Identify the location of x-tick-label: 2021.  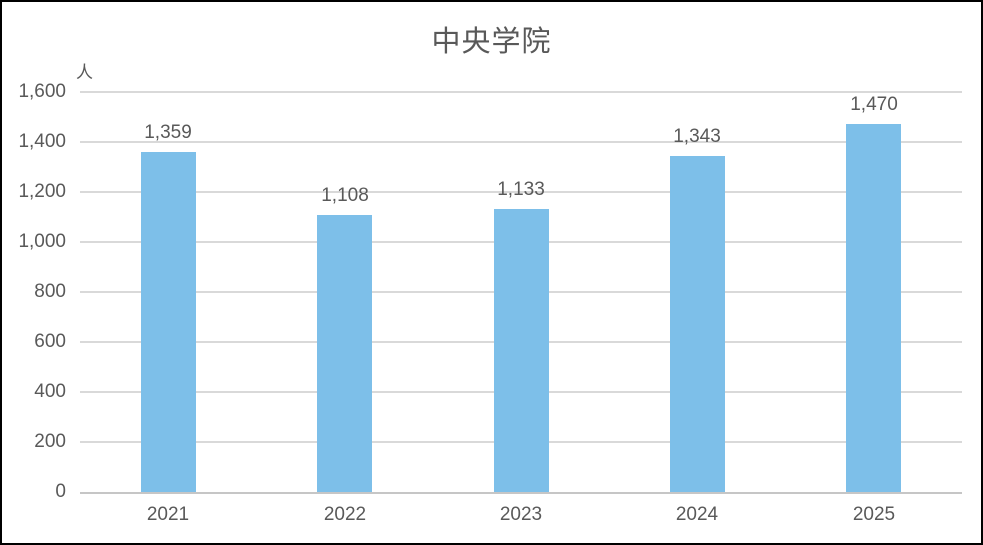
(168, 514).